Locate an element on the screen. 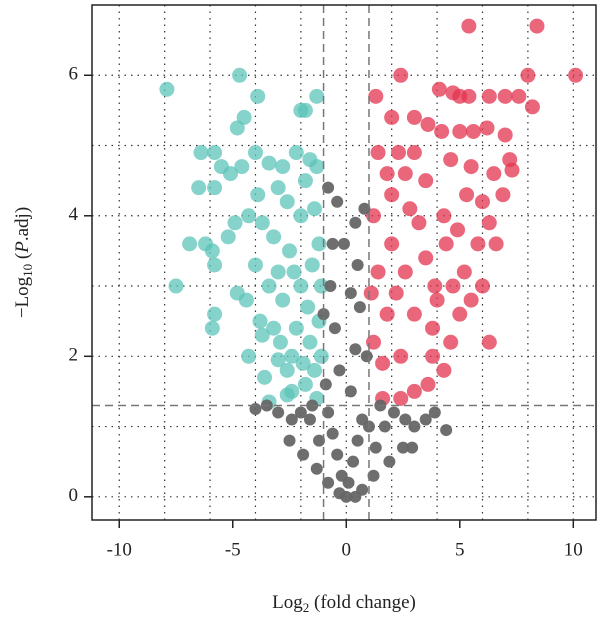  x-tick-label: 5 is located at coordinates (460, 549).